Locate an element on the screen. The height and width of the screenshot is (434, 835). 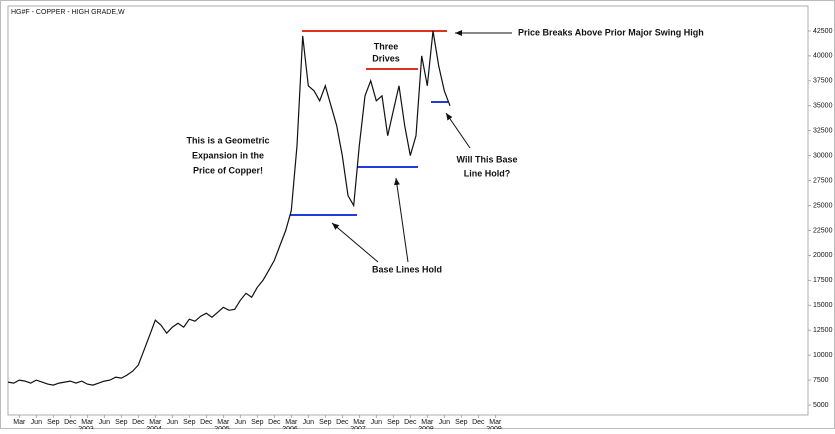
annotation: Three is located at coordinates (386, 46).